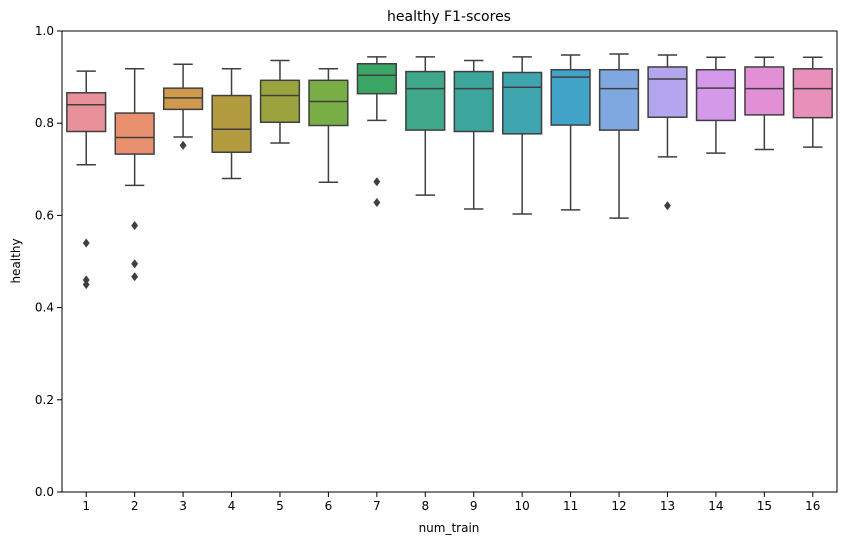 This screenshot has height=545, width=846. Describe the element at coordinates (135, 506) in the screenshot. I see `x-tick-label: 2` at that location.